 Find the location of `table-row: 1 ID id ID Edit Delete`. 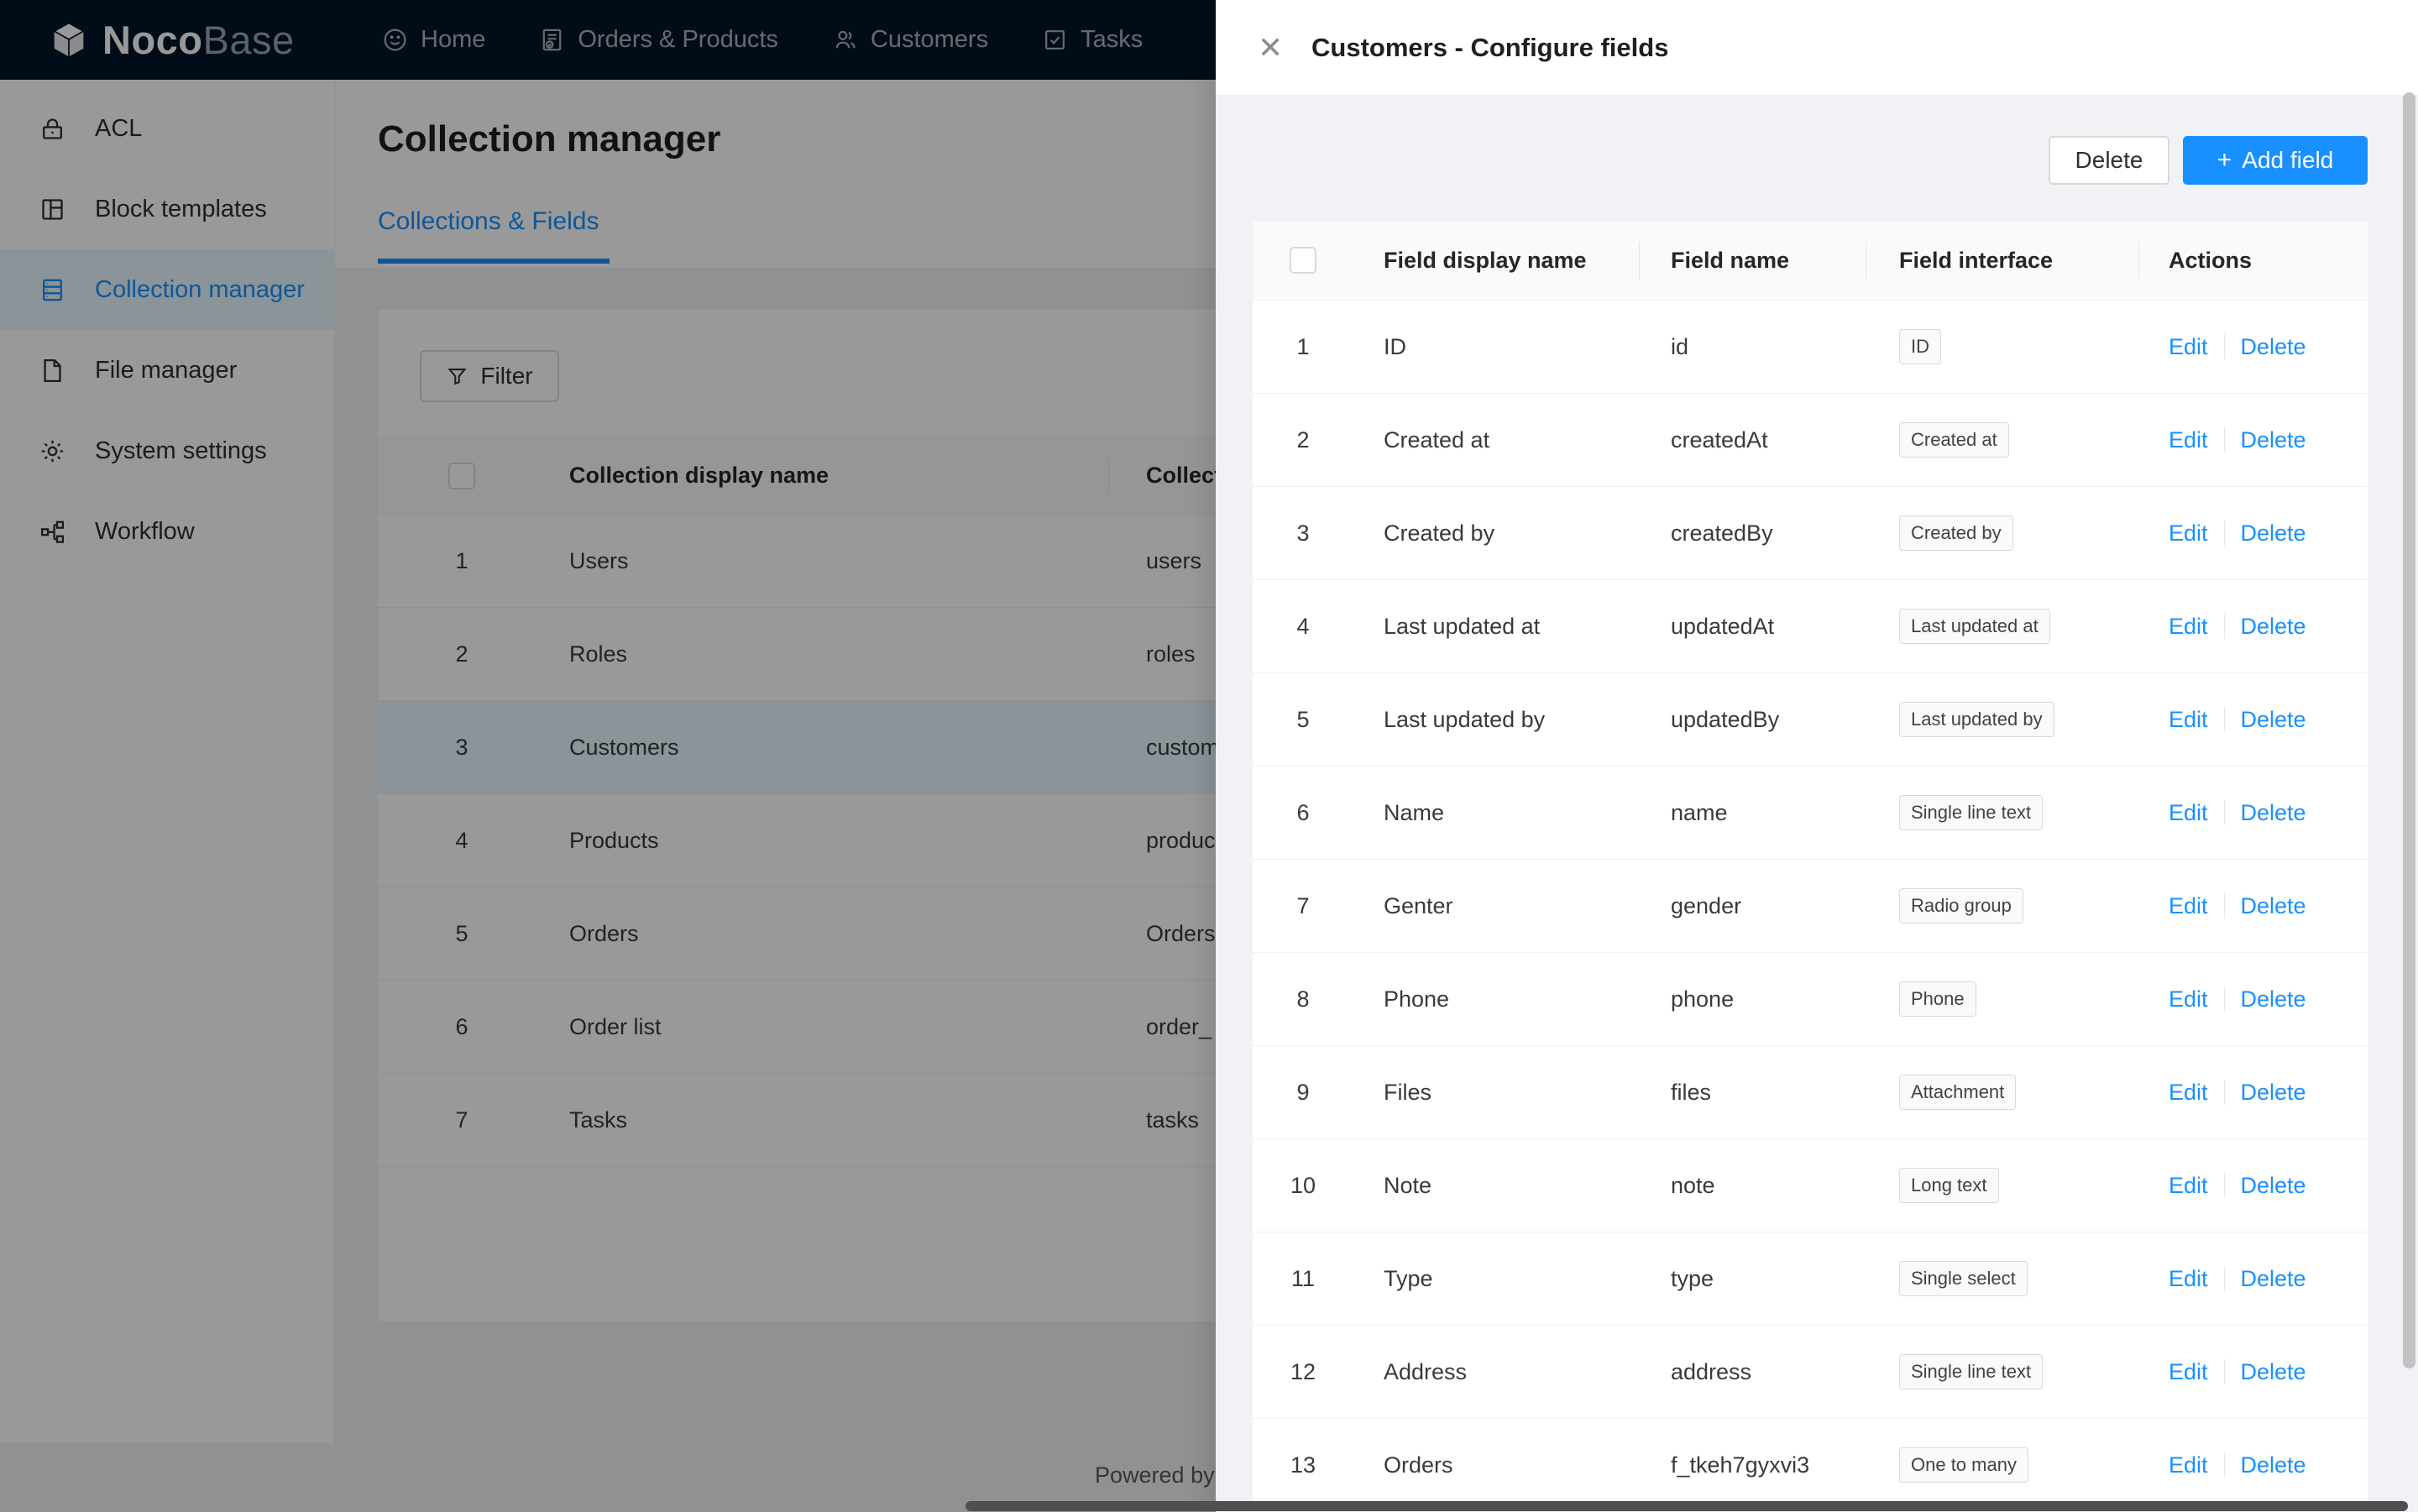

table-row: 1 ID id ID Edit Delete is located at coordinates (1810, 347).